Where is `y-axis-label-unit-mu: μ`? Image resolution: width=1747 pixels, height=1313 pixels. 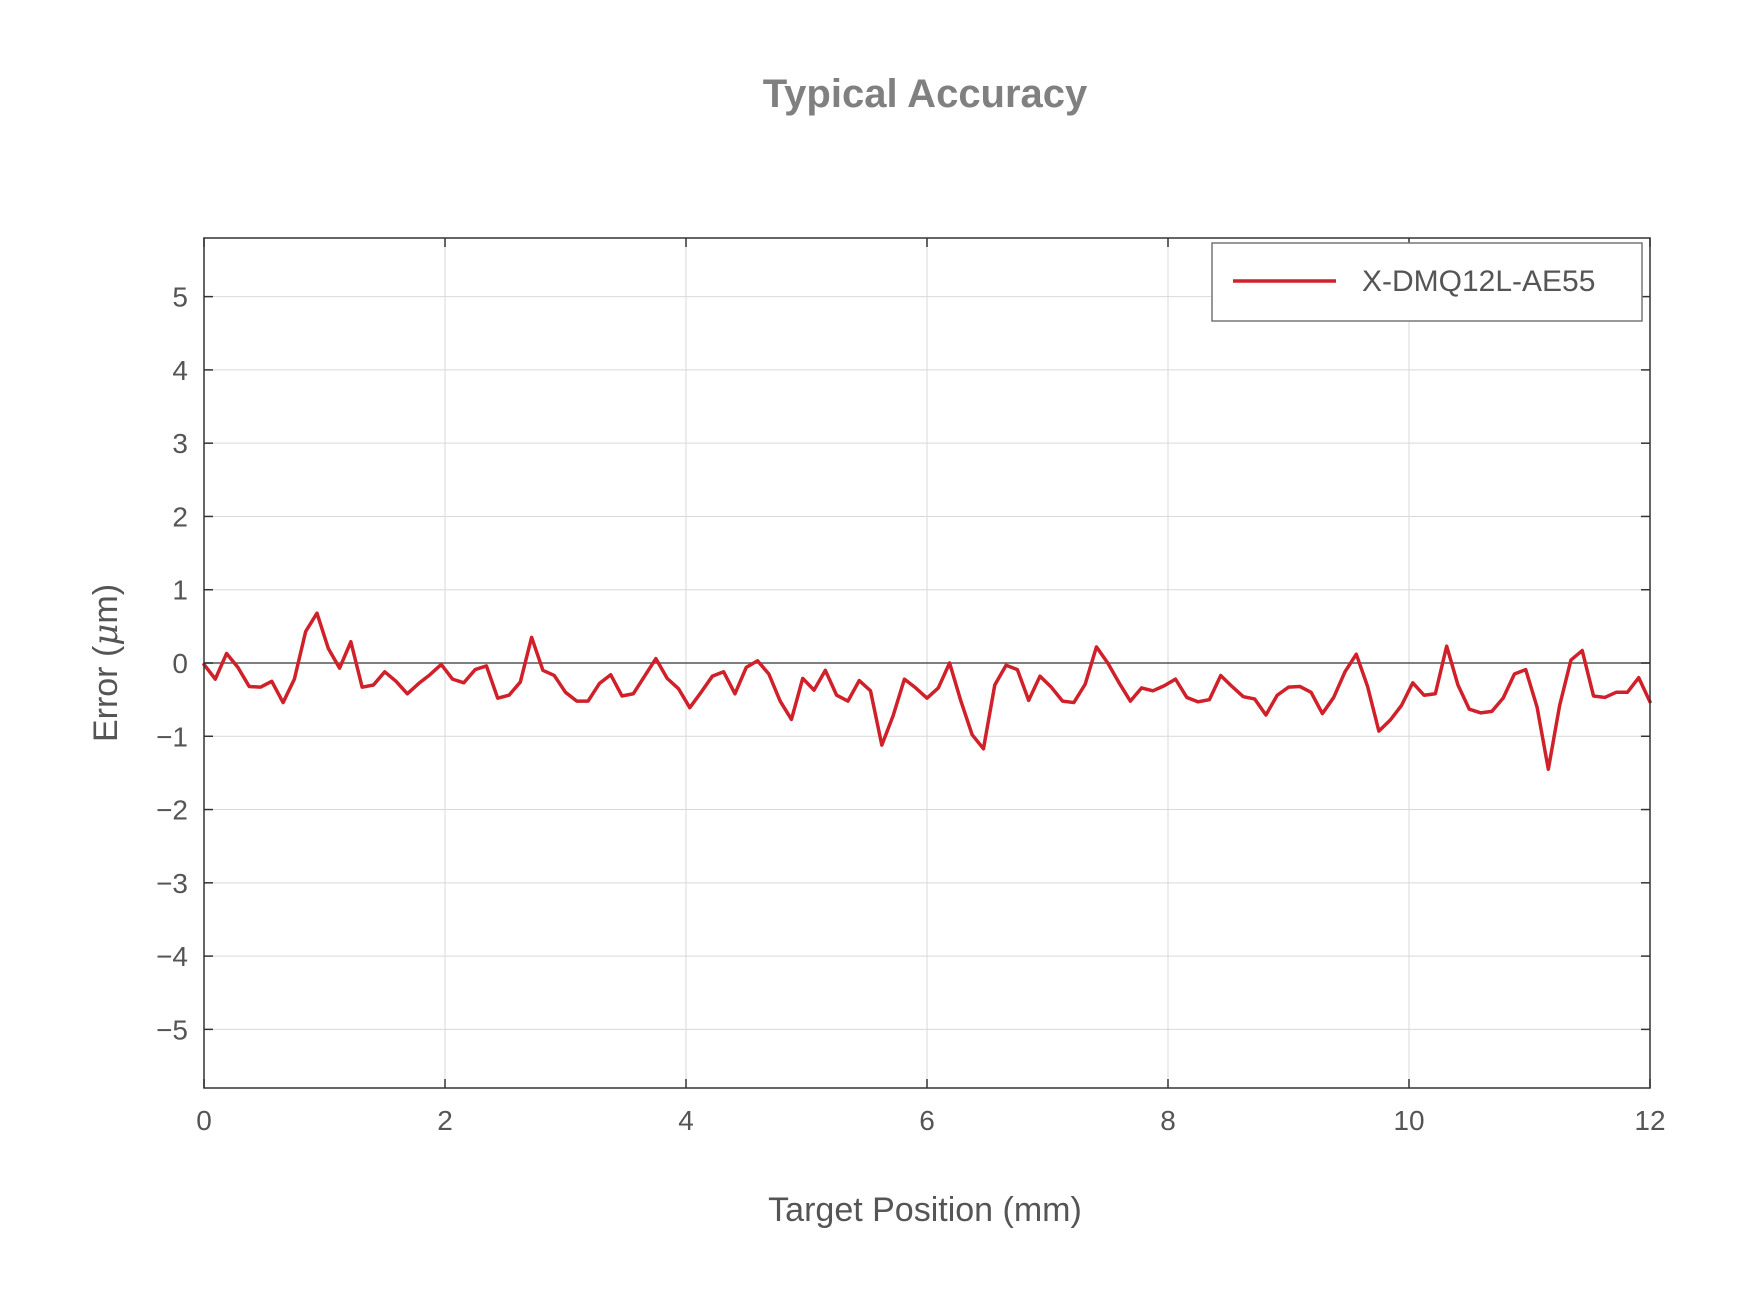 y-axis-label-unit-mu: μ is located at coordinates (106, 635).